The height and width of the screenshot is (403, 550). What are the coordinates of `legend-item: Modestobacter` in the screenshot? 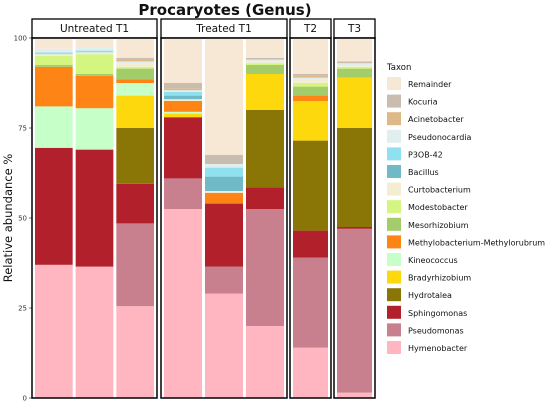 It's located at (427, 207).